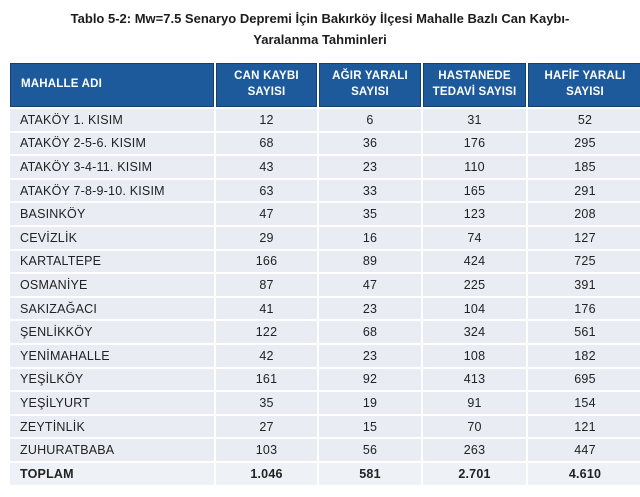 Image resolution: width=640 pixels, height=497 pixels. I want to click on row-value: 4.610, so click(584, 473).